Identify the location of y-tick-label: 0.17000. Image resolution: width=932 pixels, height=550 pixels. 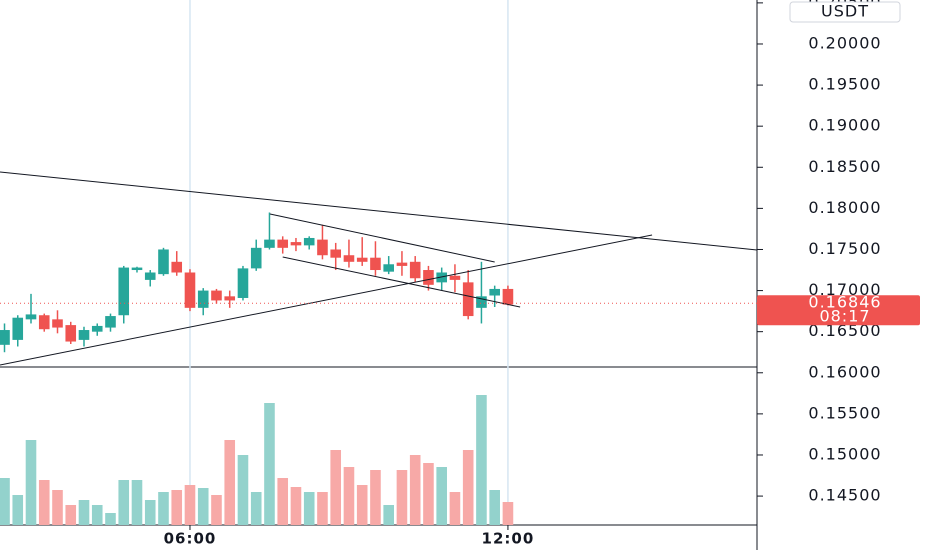
(844, 289).